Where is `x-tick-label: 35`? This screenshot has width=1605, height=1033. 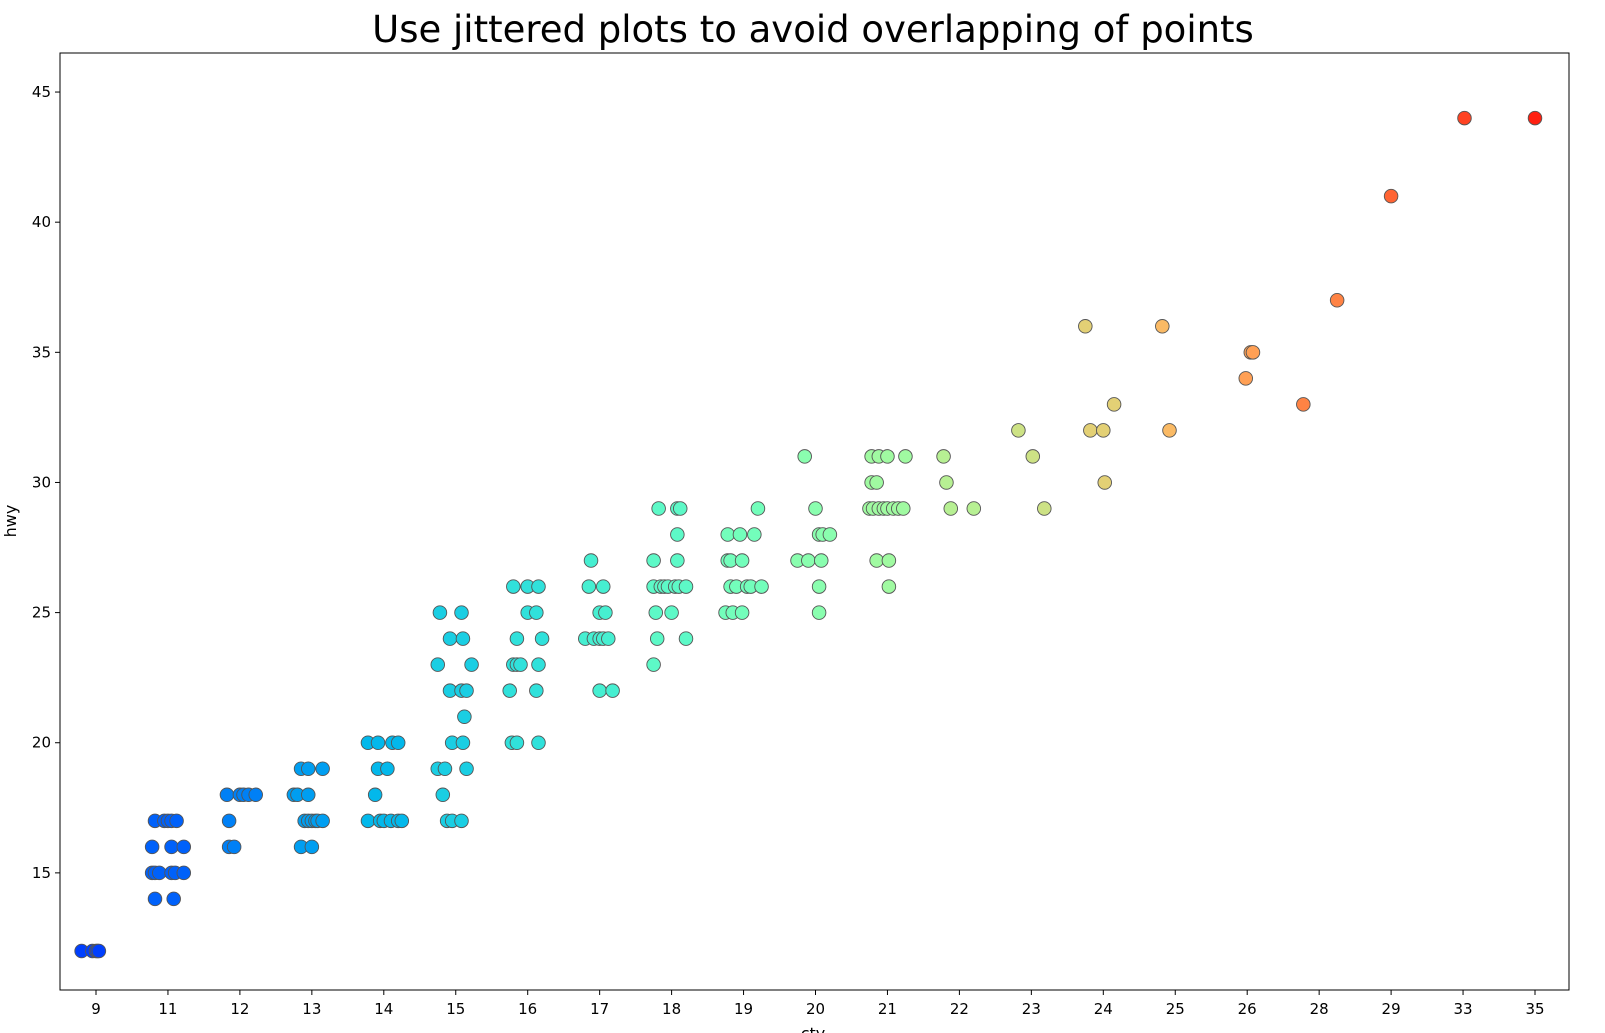
x-tick-label: 35 is located at coordinates (1534, 1009).